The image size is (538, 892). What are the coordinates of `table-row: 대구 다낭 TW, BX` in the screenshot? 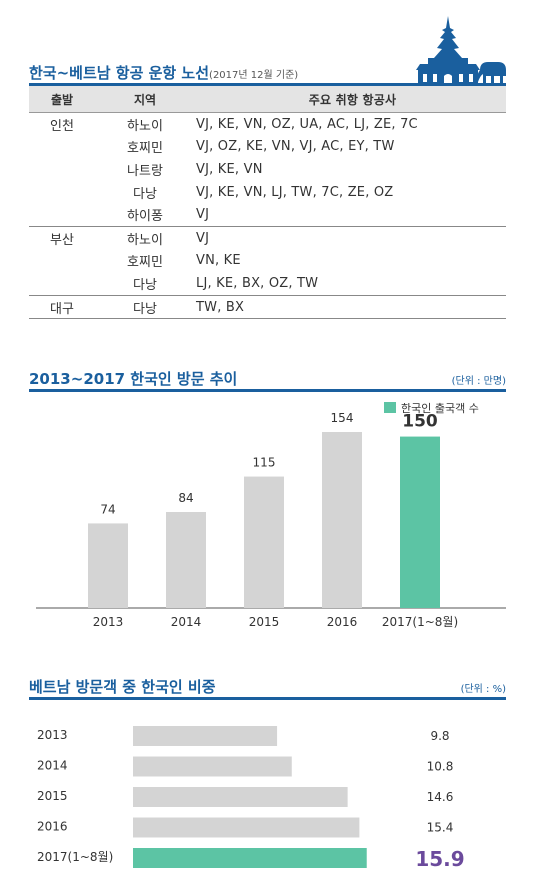 It's located at (267, 307).